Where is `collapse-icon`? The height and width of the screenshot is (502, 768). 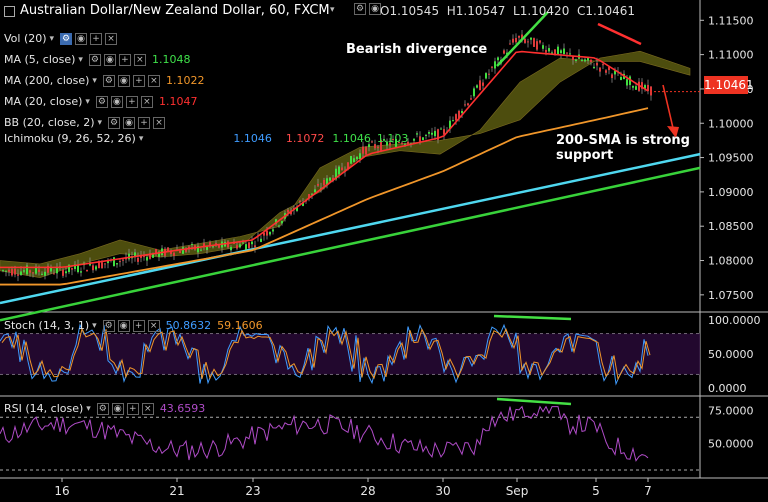
collapse-icon is located at coordinates (9, 11).